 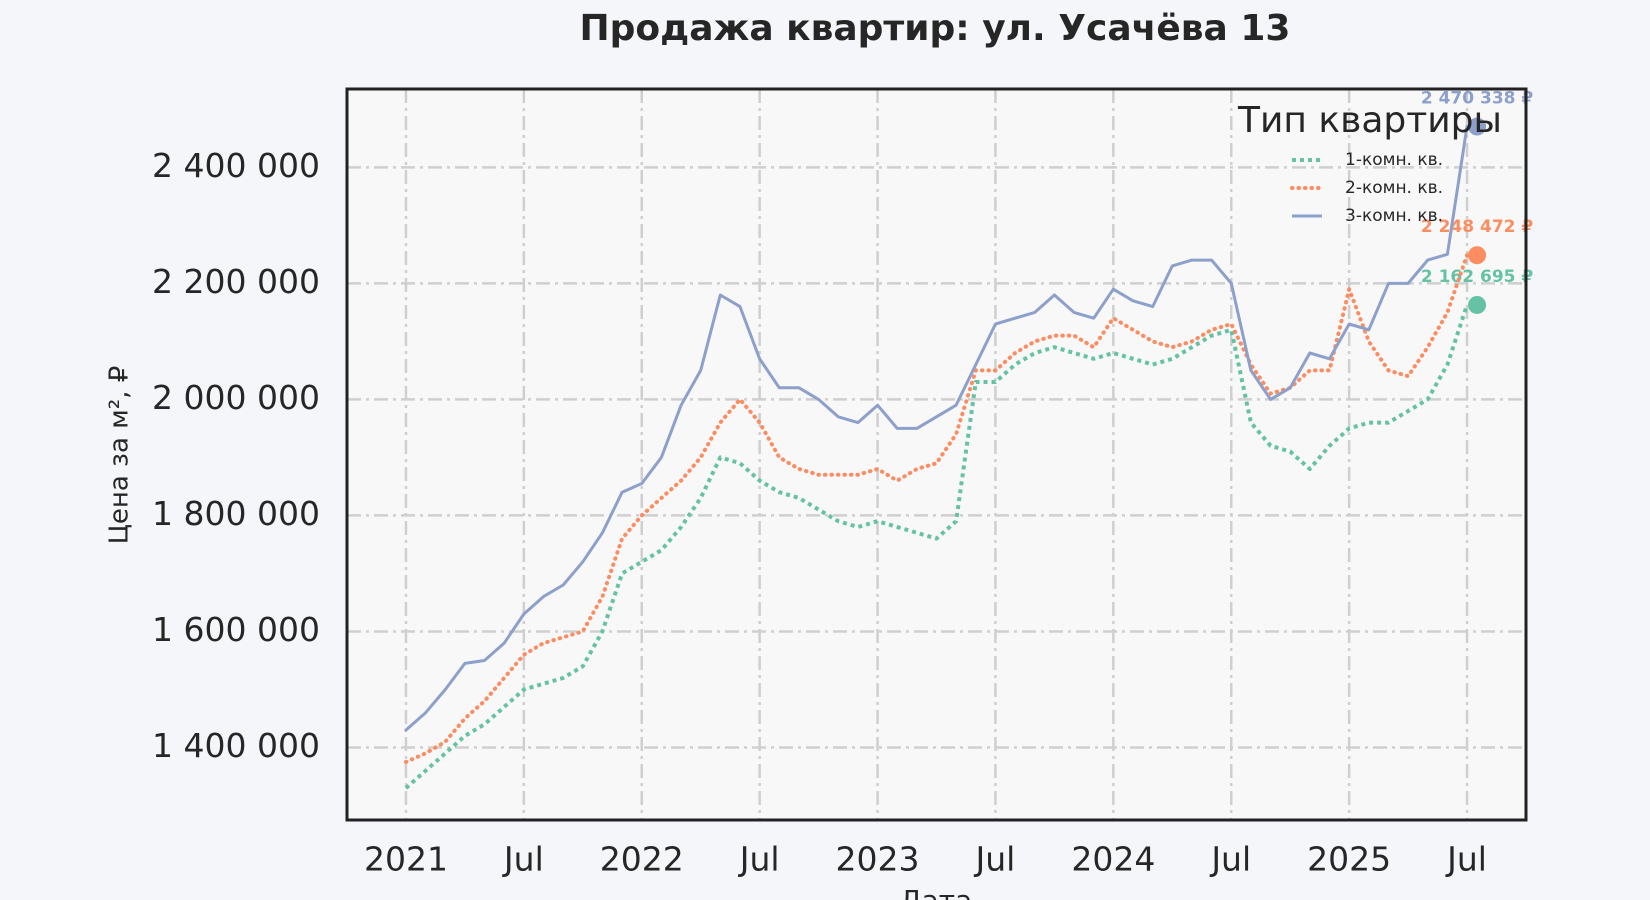 What do you see at coordinates (236, 165) in the screenshot?
I see `y-tick-label: 2 400 000` at bounding box center [236, 165].